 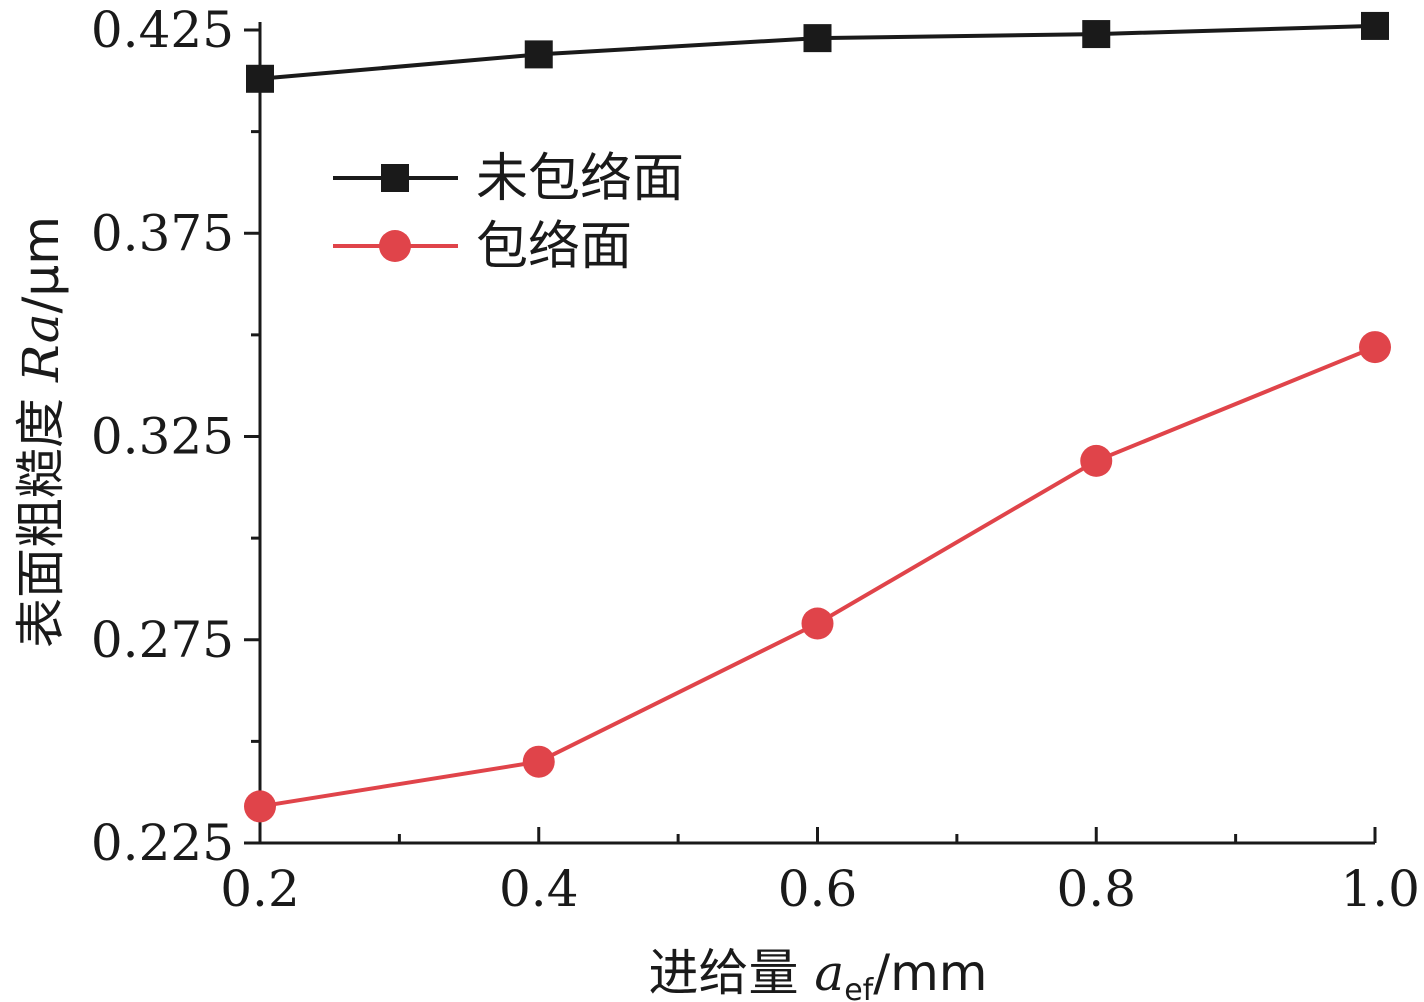 I want to click on x-tick-label: 1.0, so click(x=1380, y=889).